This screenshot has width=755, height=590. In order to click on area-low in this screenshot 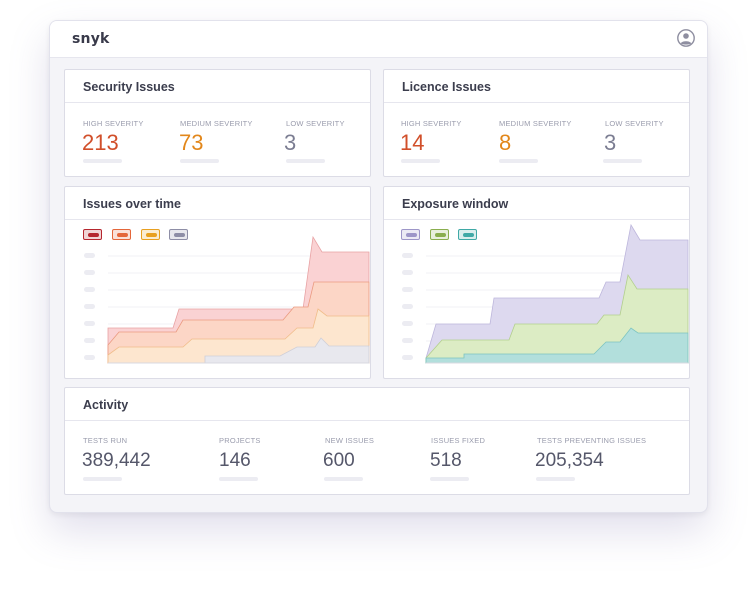, I will do `click(557, 345)`.